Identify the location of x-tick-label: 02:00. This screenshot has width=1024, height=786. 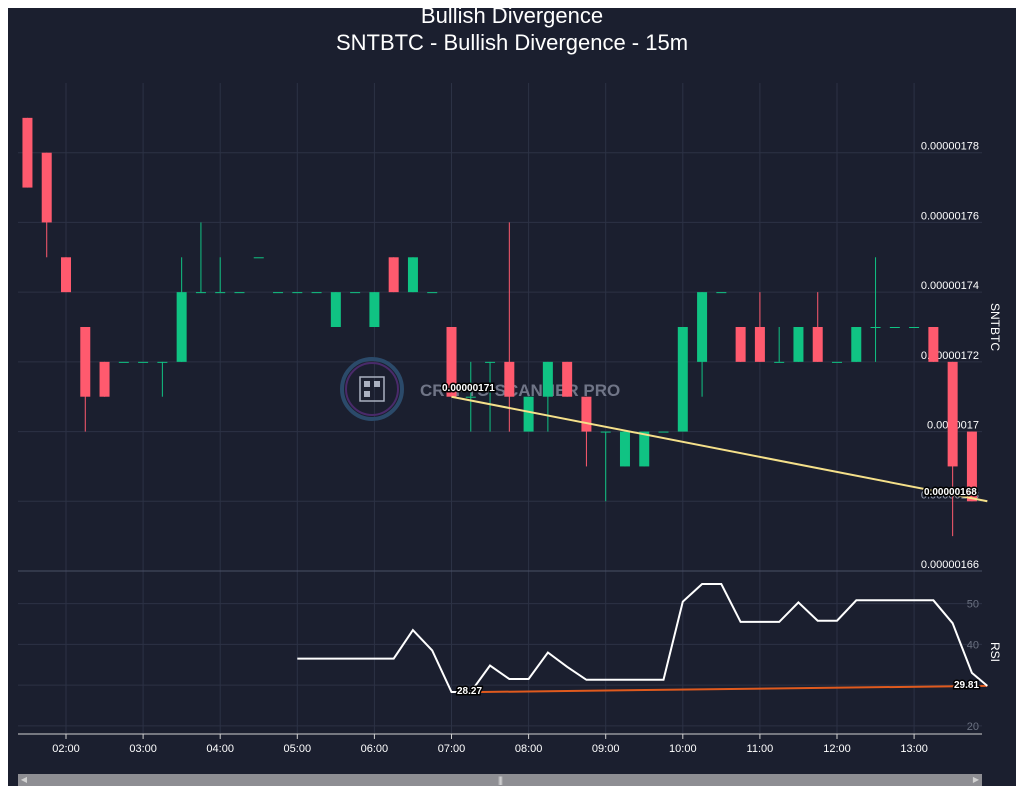
(66, 749).